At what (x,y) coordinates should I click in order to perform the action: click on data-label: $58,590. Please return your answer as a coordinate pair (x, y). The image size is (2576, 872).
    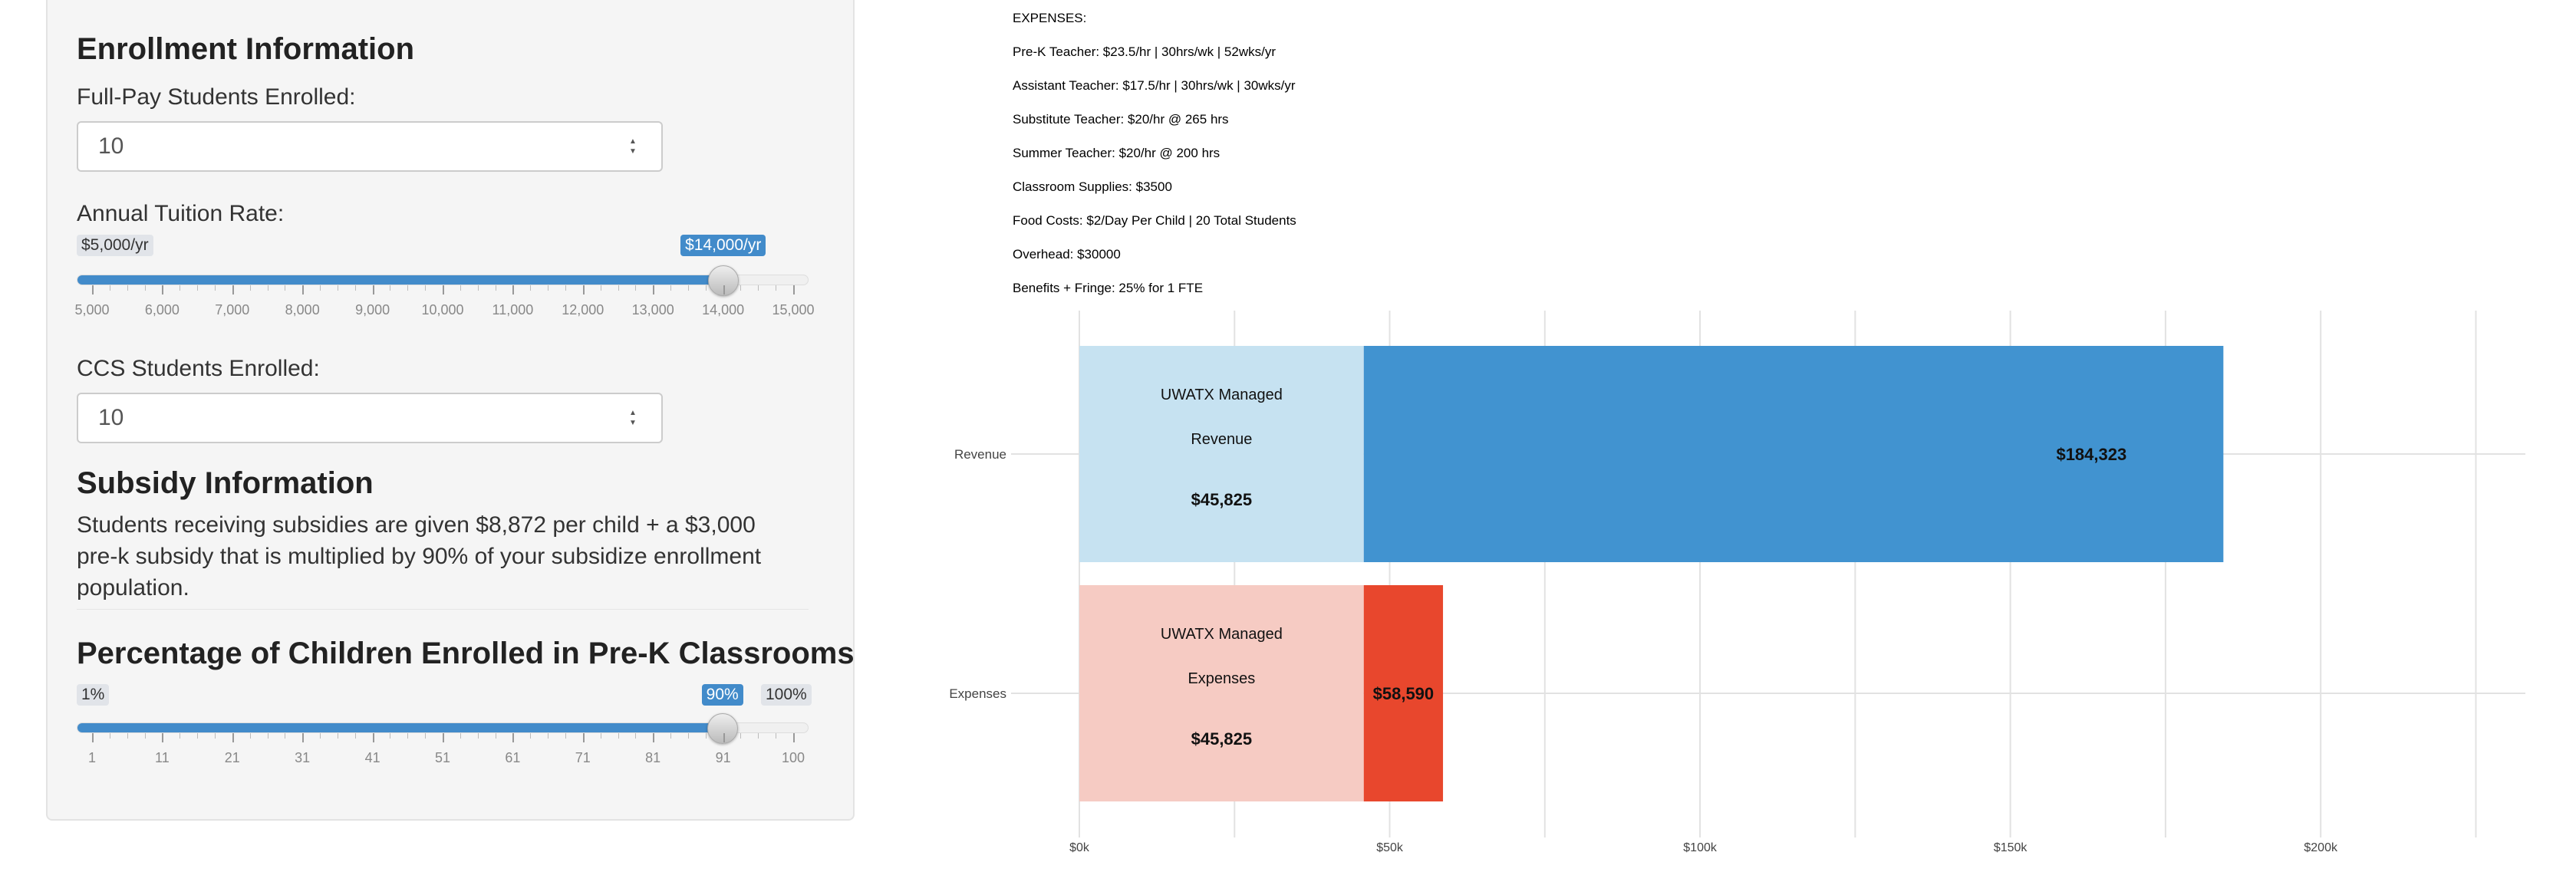
    Looking at the image, I should click on (1404, 693).